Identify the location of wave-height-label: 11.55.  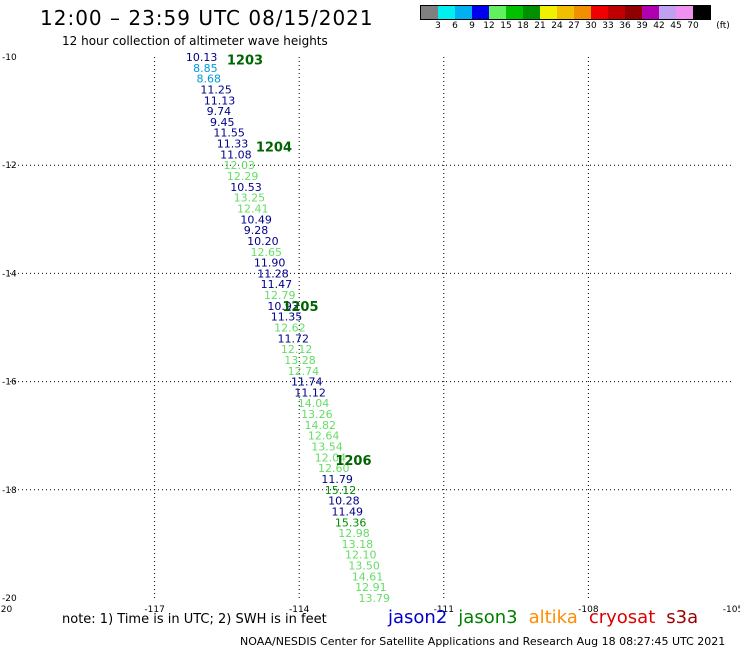
(229, 133).